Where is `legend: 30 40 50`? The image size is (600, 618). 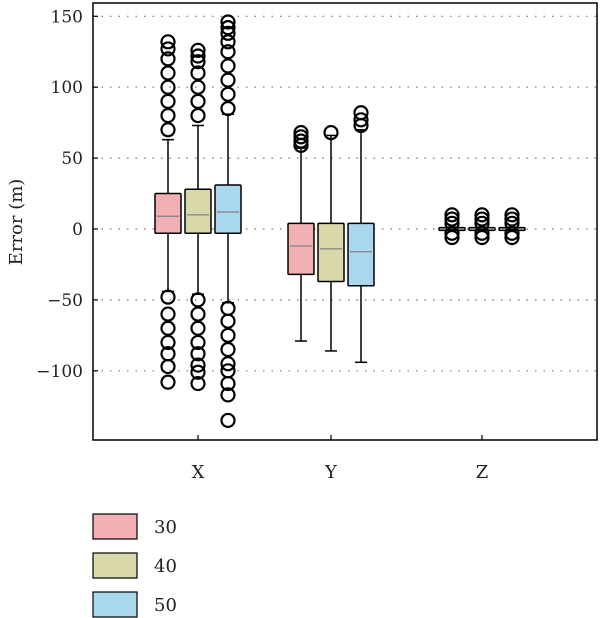 legend: 30 40 50 is located at coordinates (134, 565).